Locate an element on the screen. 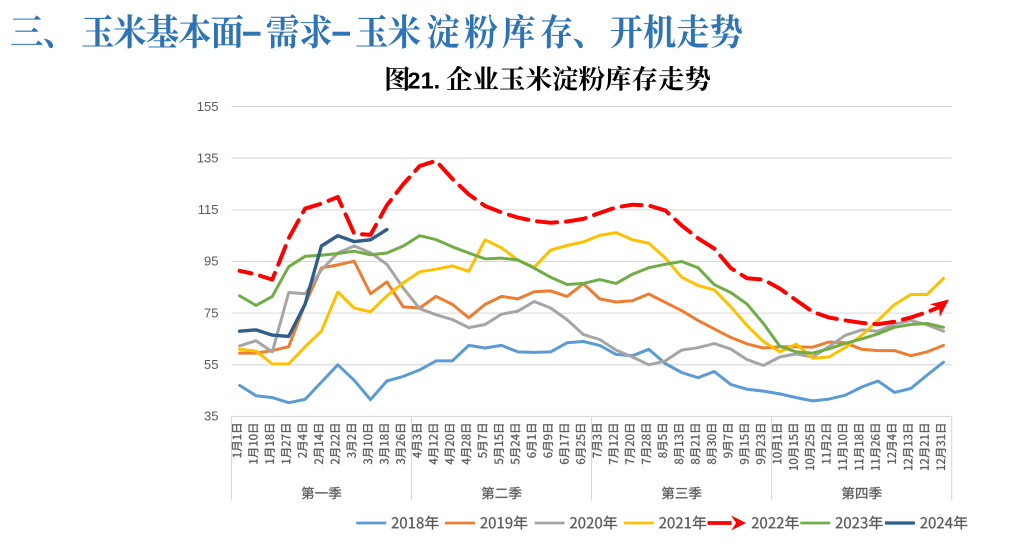  svg-text: 155 is located at coordinates (208, 106).